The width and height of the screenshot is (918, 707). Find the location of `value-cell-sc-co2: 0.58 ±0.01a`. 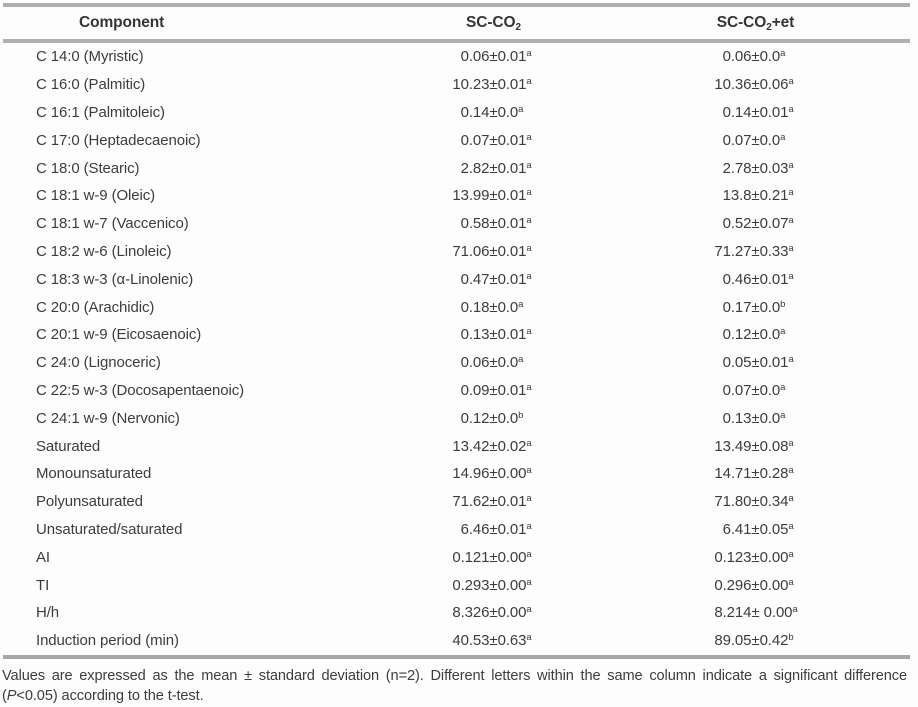

value-cell-sc-co2: 0.58 ±0.01a is located at coordinates (493, 224).